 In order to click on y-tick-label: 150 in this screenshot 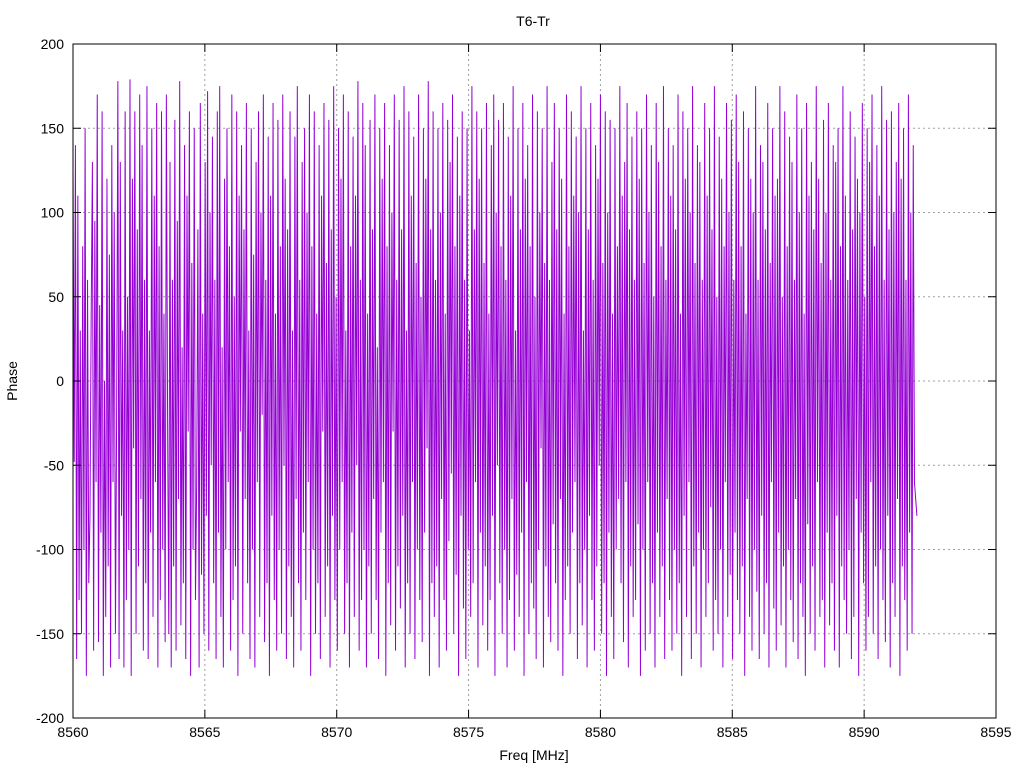, I will do `click(53, 128)`.